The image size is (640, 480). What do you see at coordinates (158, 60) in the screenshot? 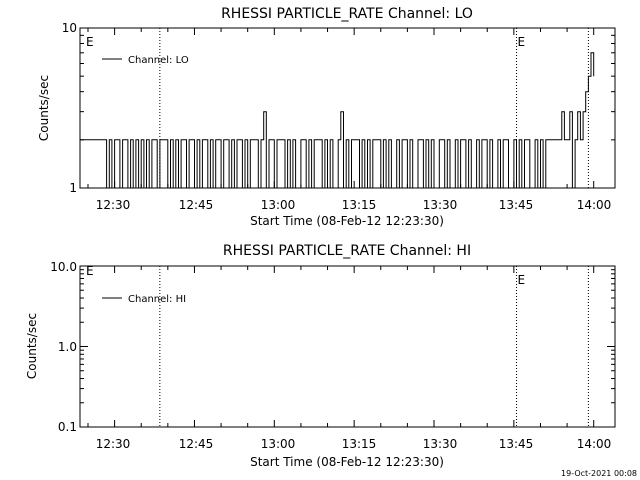
I see `legend-entry: Channel: LO` at bounding box center [158, 60].